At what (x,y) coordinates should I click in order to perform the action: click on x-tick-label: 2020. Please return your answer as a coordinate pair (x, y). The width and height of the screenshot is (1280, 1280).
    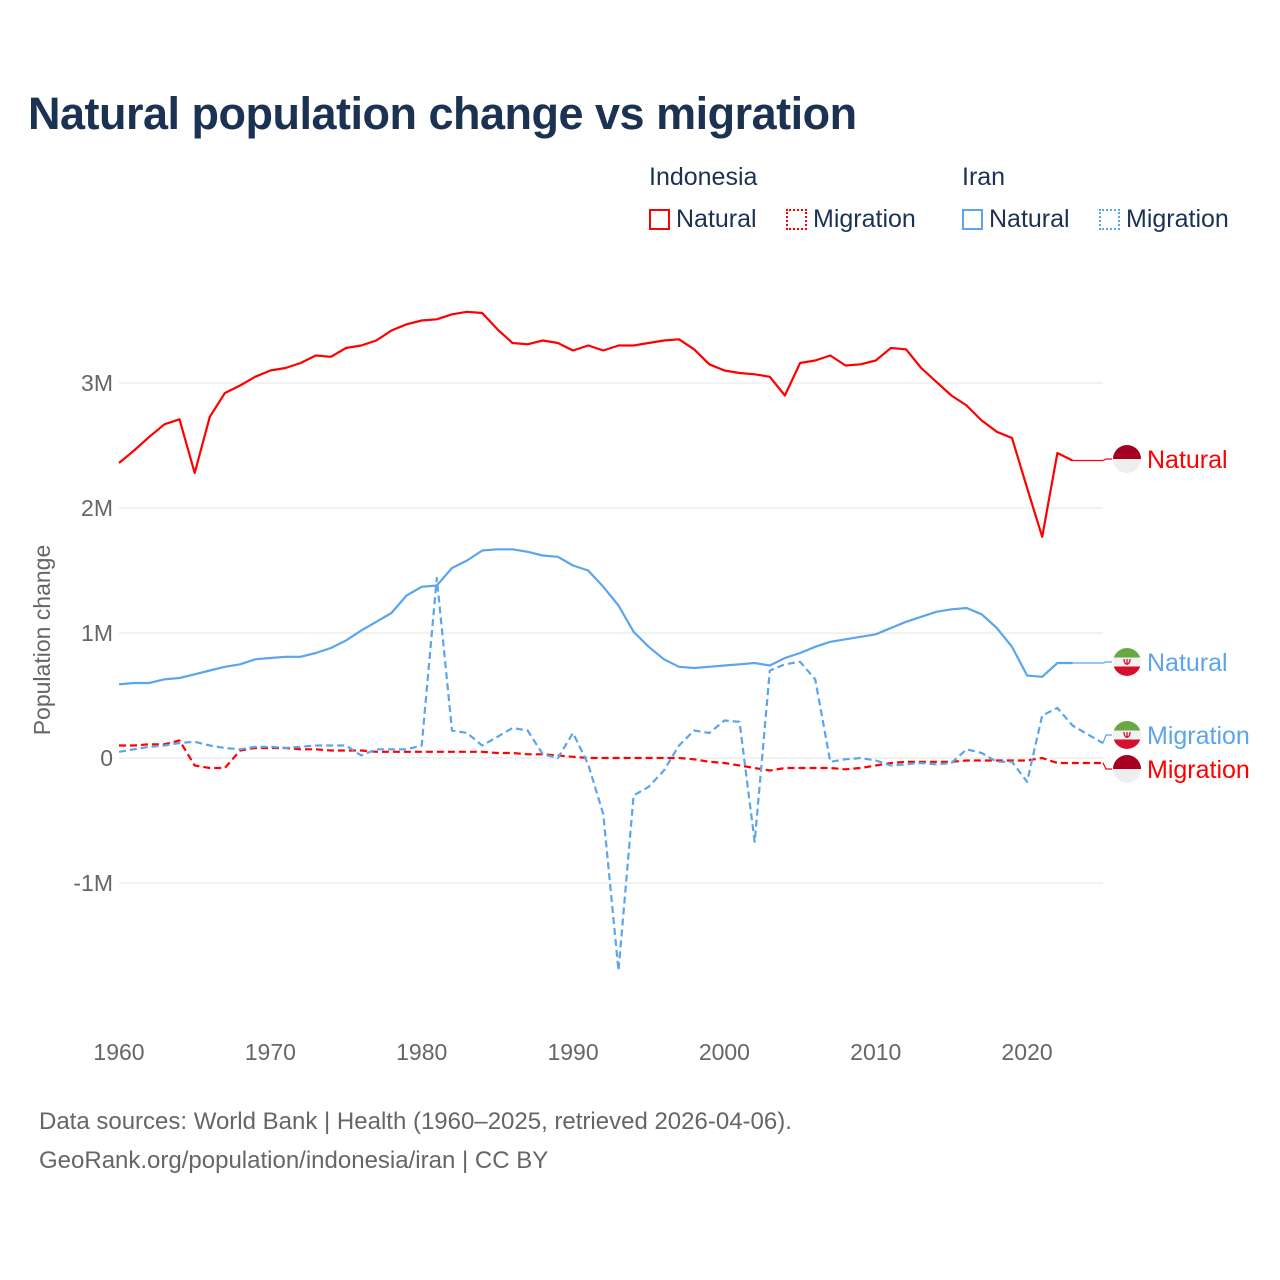
    Looking at the image, I should click on (1027, 1052).